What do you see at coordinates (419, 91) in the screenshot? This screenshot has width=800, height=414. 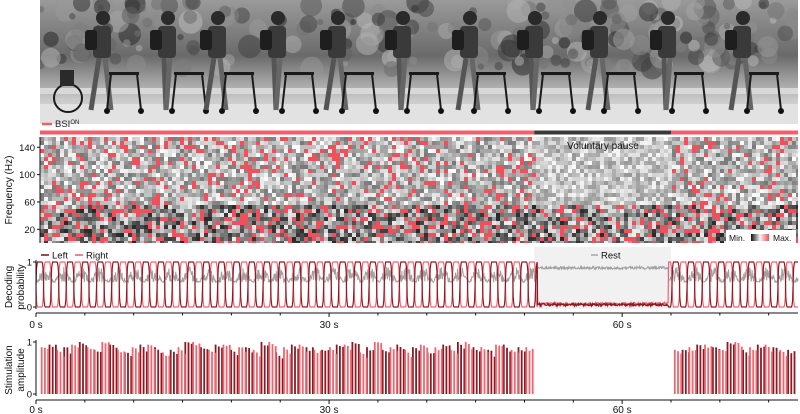 I see `railing` at bounding box center [419, 91].